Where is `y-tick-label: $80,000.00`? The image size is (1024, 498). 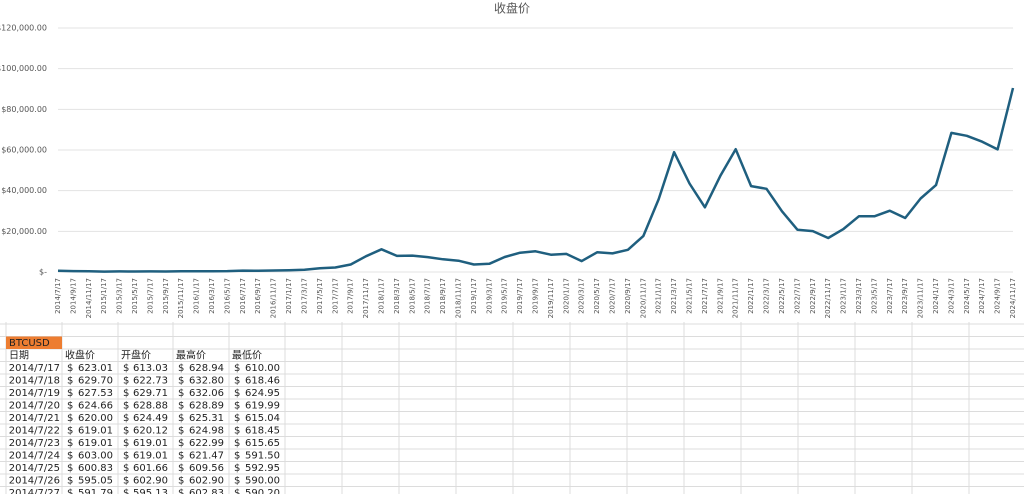 y-tick-label: $80,000.00 is located at coordinates (24, 109).